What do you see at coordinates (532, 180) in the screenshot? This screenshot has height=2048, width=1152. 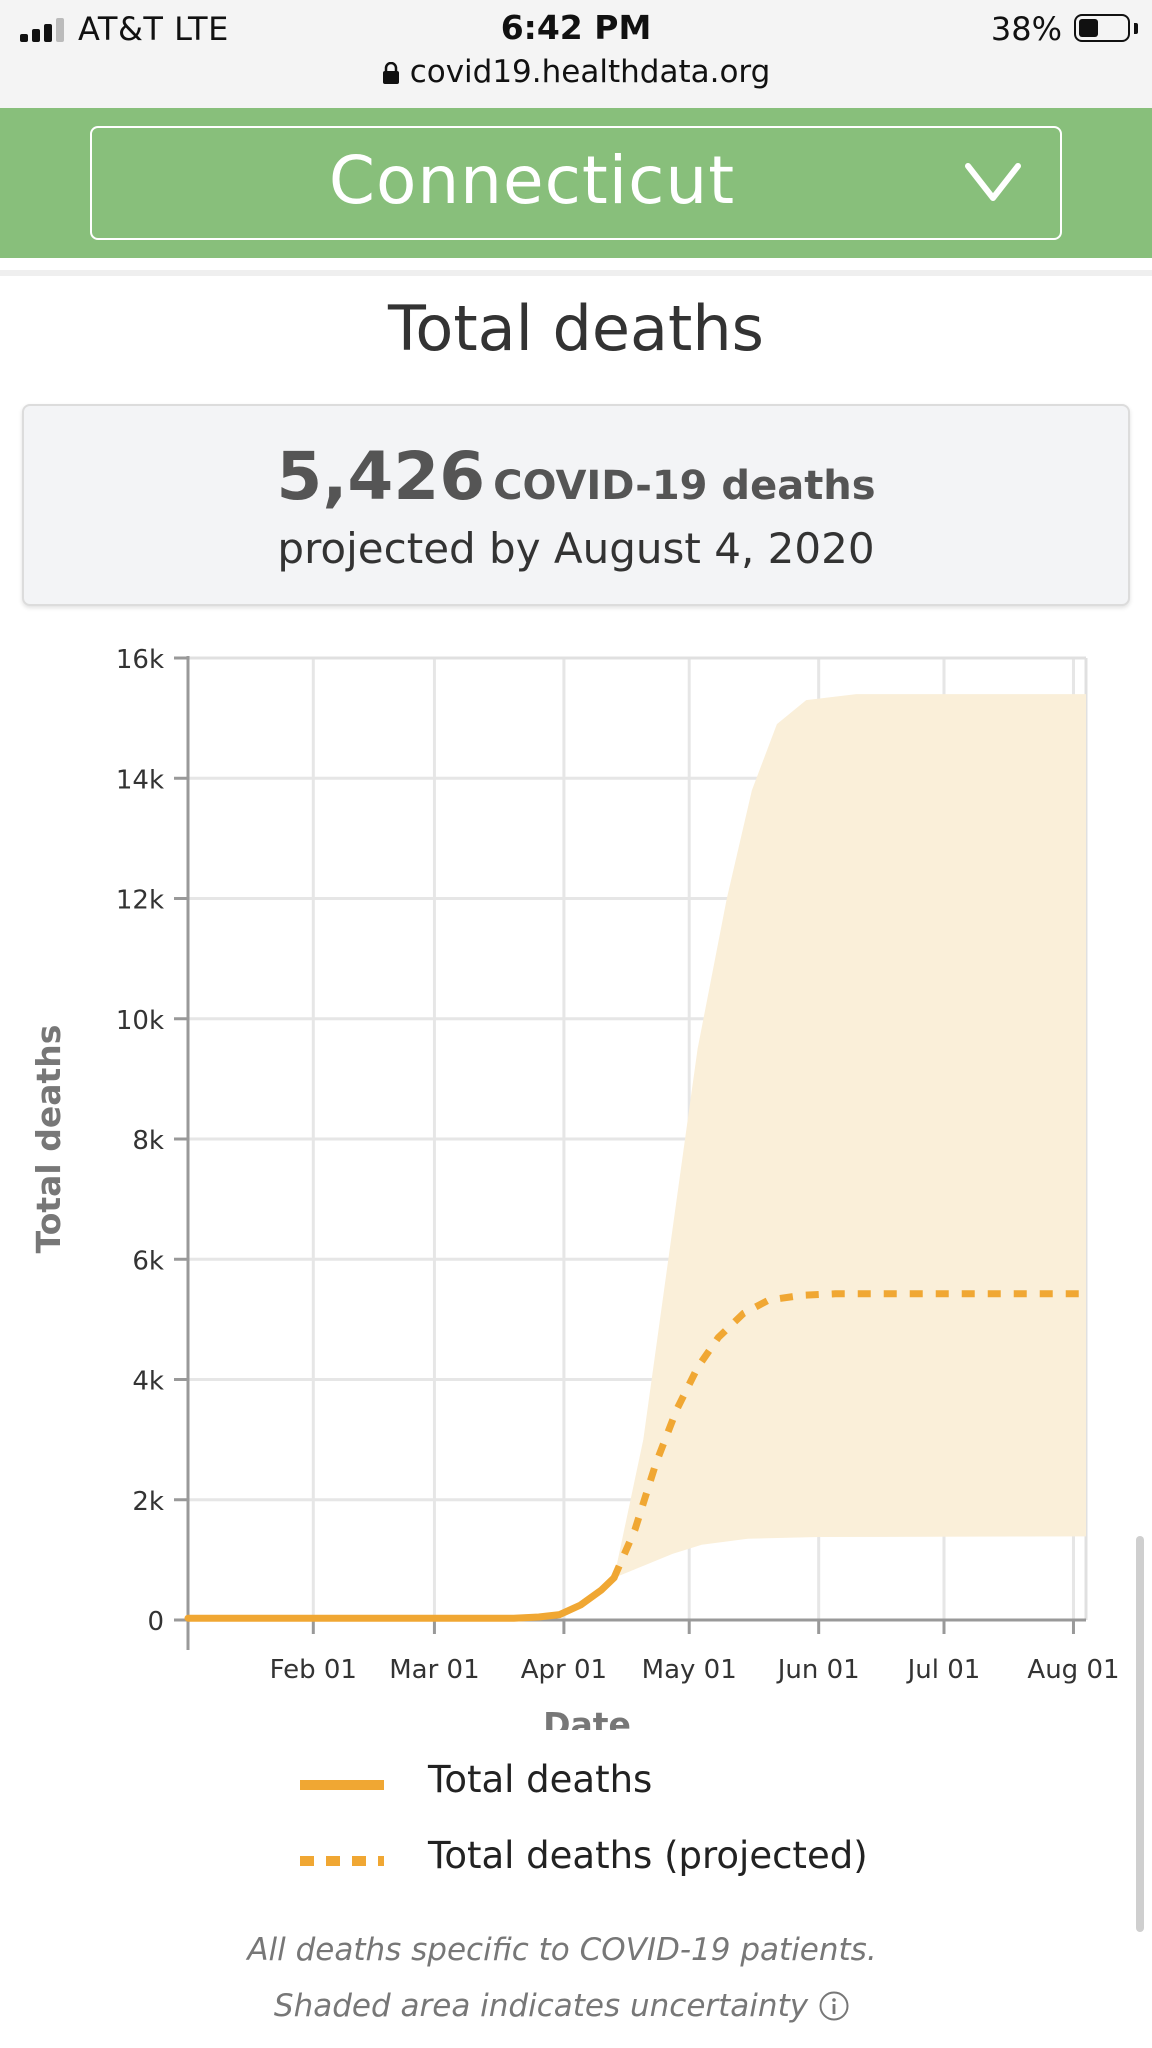 I see `location-selected: Connecticut` at bounding box center [532, 180].